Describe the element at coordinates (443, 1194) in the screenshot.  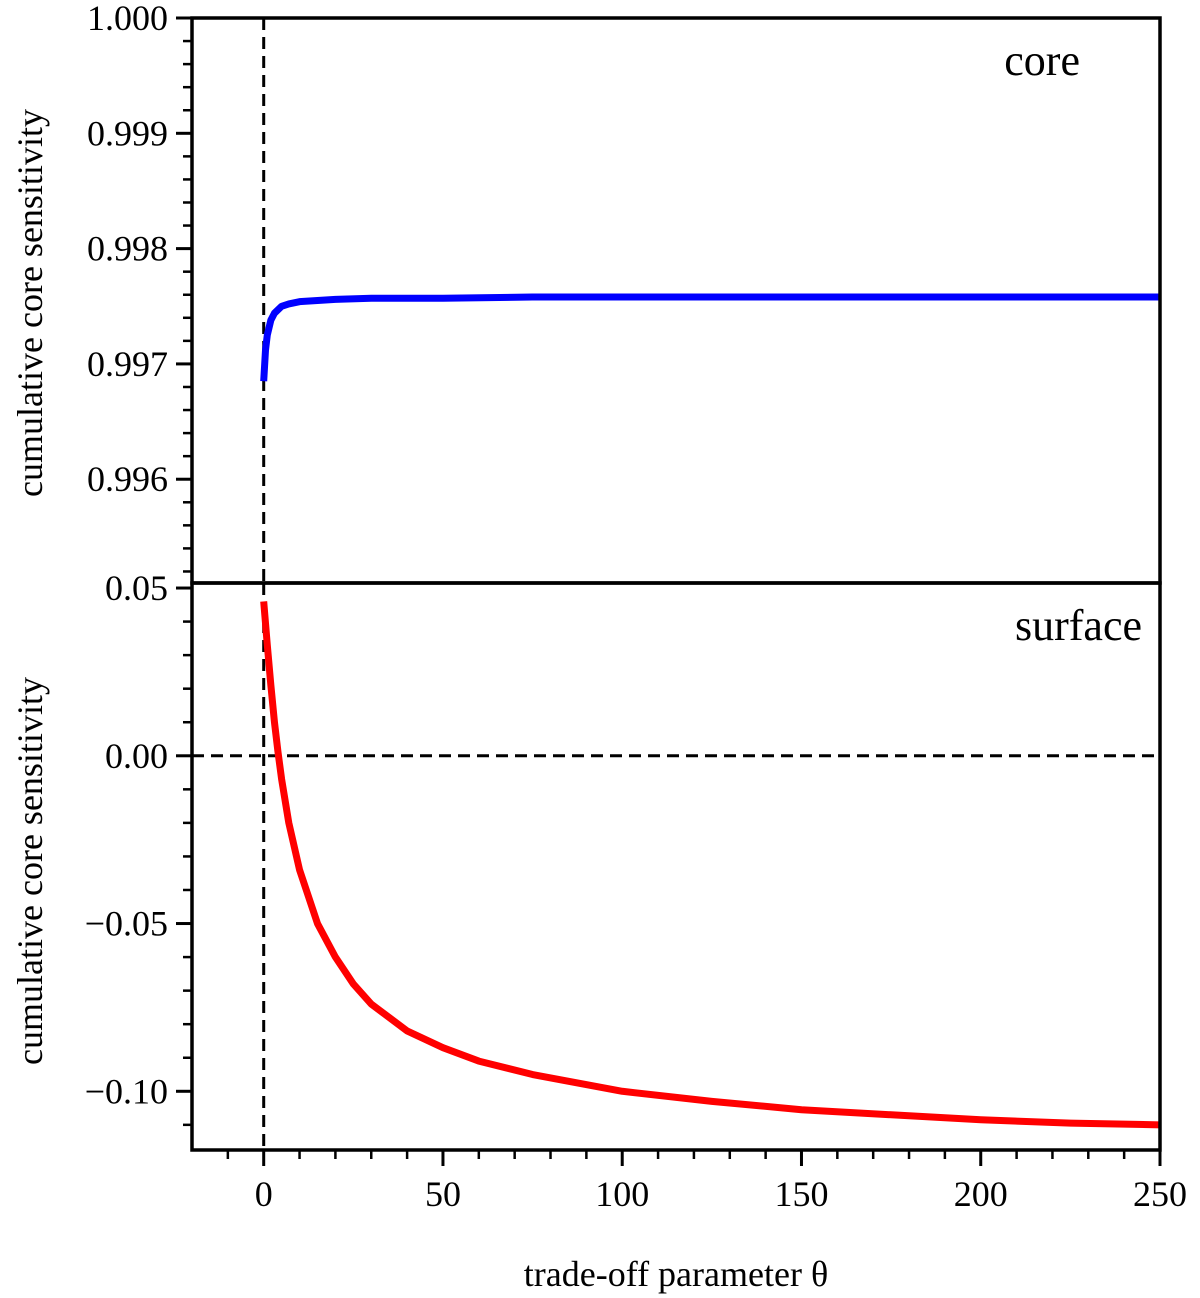
I see `x-tick-label: 50` at that location.